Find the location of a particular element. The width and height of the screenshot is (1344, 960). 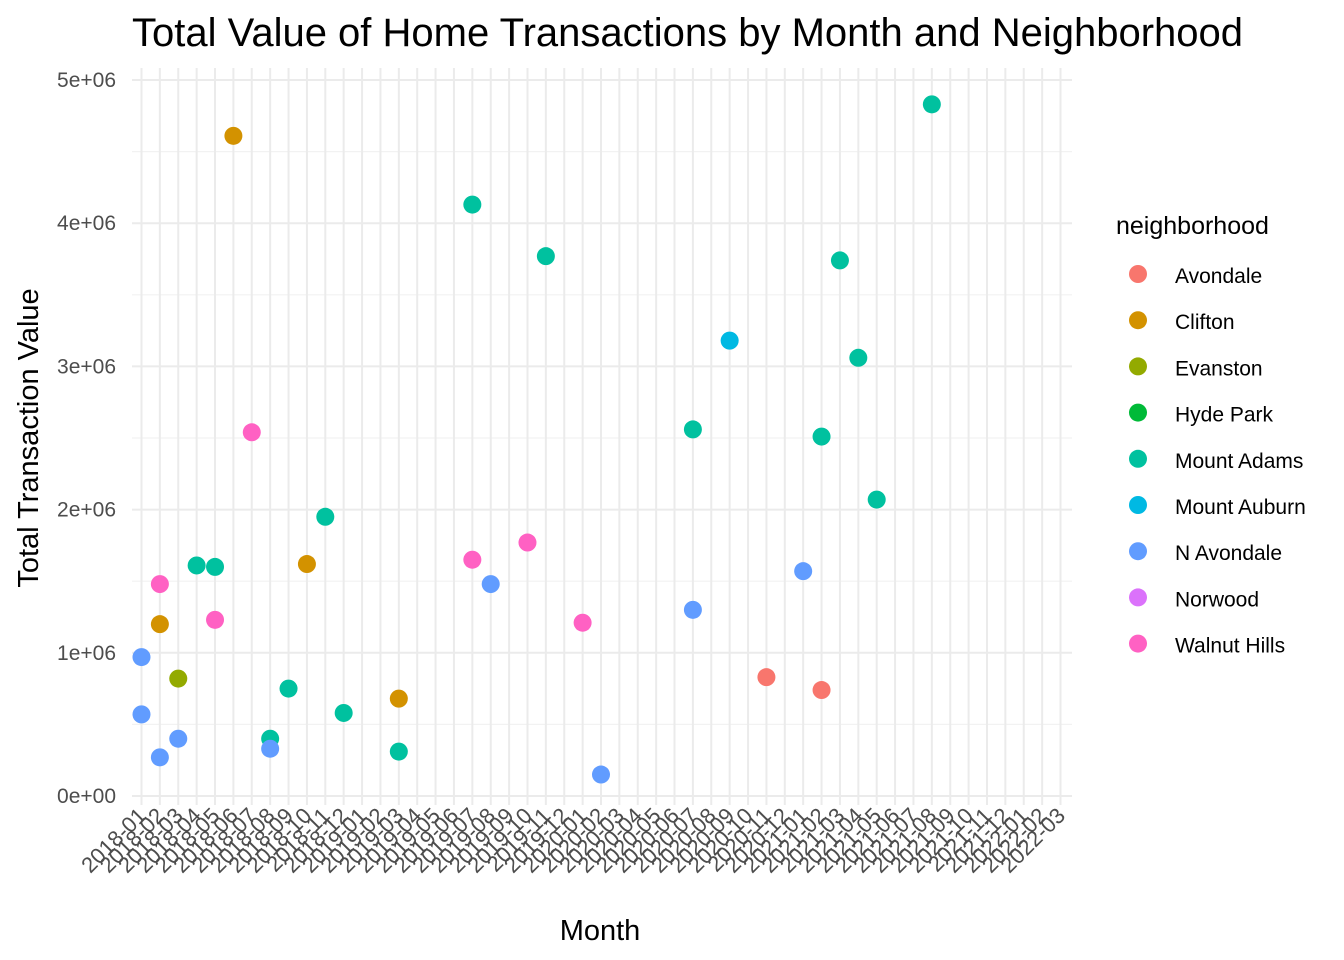

legend-label: Clifton is located at coordinates (1205, 322).